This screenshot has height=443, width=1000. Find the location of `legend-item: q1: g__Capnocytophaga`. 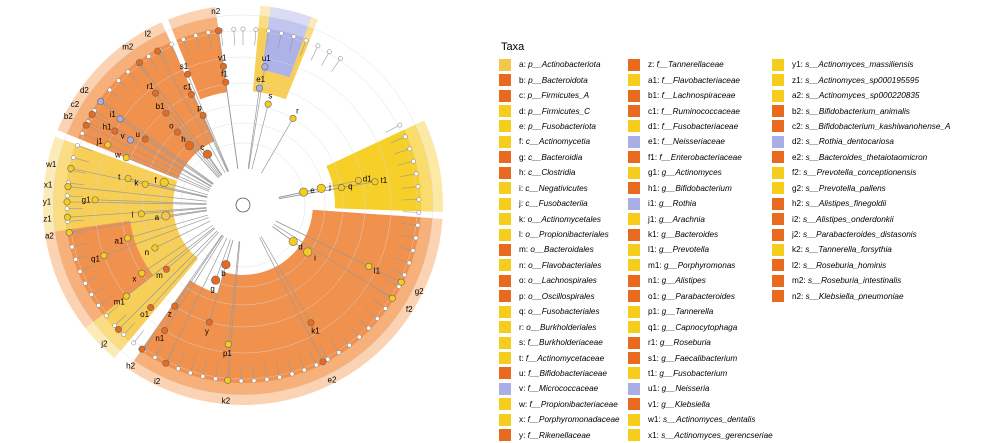

legend-item: q1: g__Capnocytophaga is located at coordinates (700, 326).